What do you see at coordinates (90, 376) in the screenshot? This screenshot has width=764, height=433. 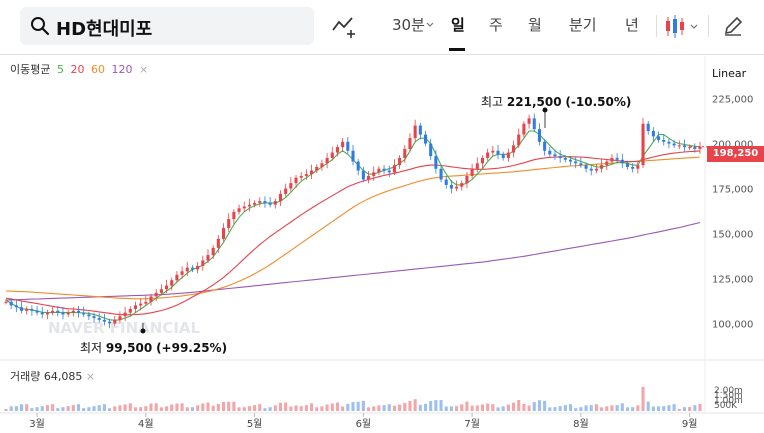 I see `volume-close-icon: ×` at bounding box center [90, 376].